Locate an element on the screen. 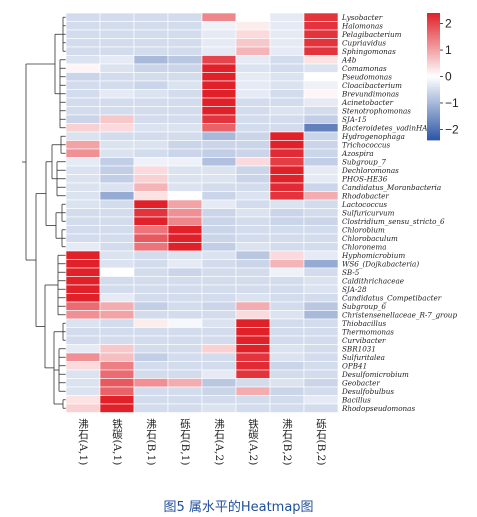  row-label: Cupriavidus is located at coordinates (364, 42).